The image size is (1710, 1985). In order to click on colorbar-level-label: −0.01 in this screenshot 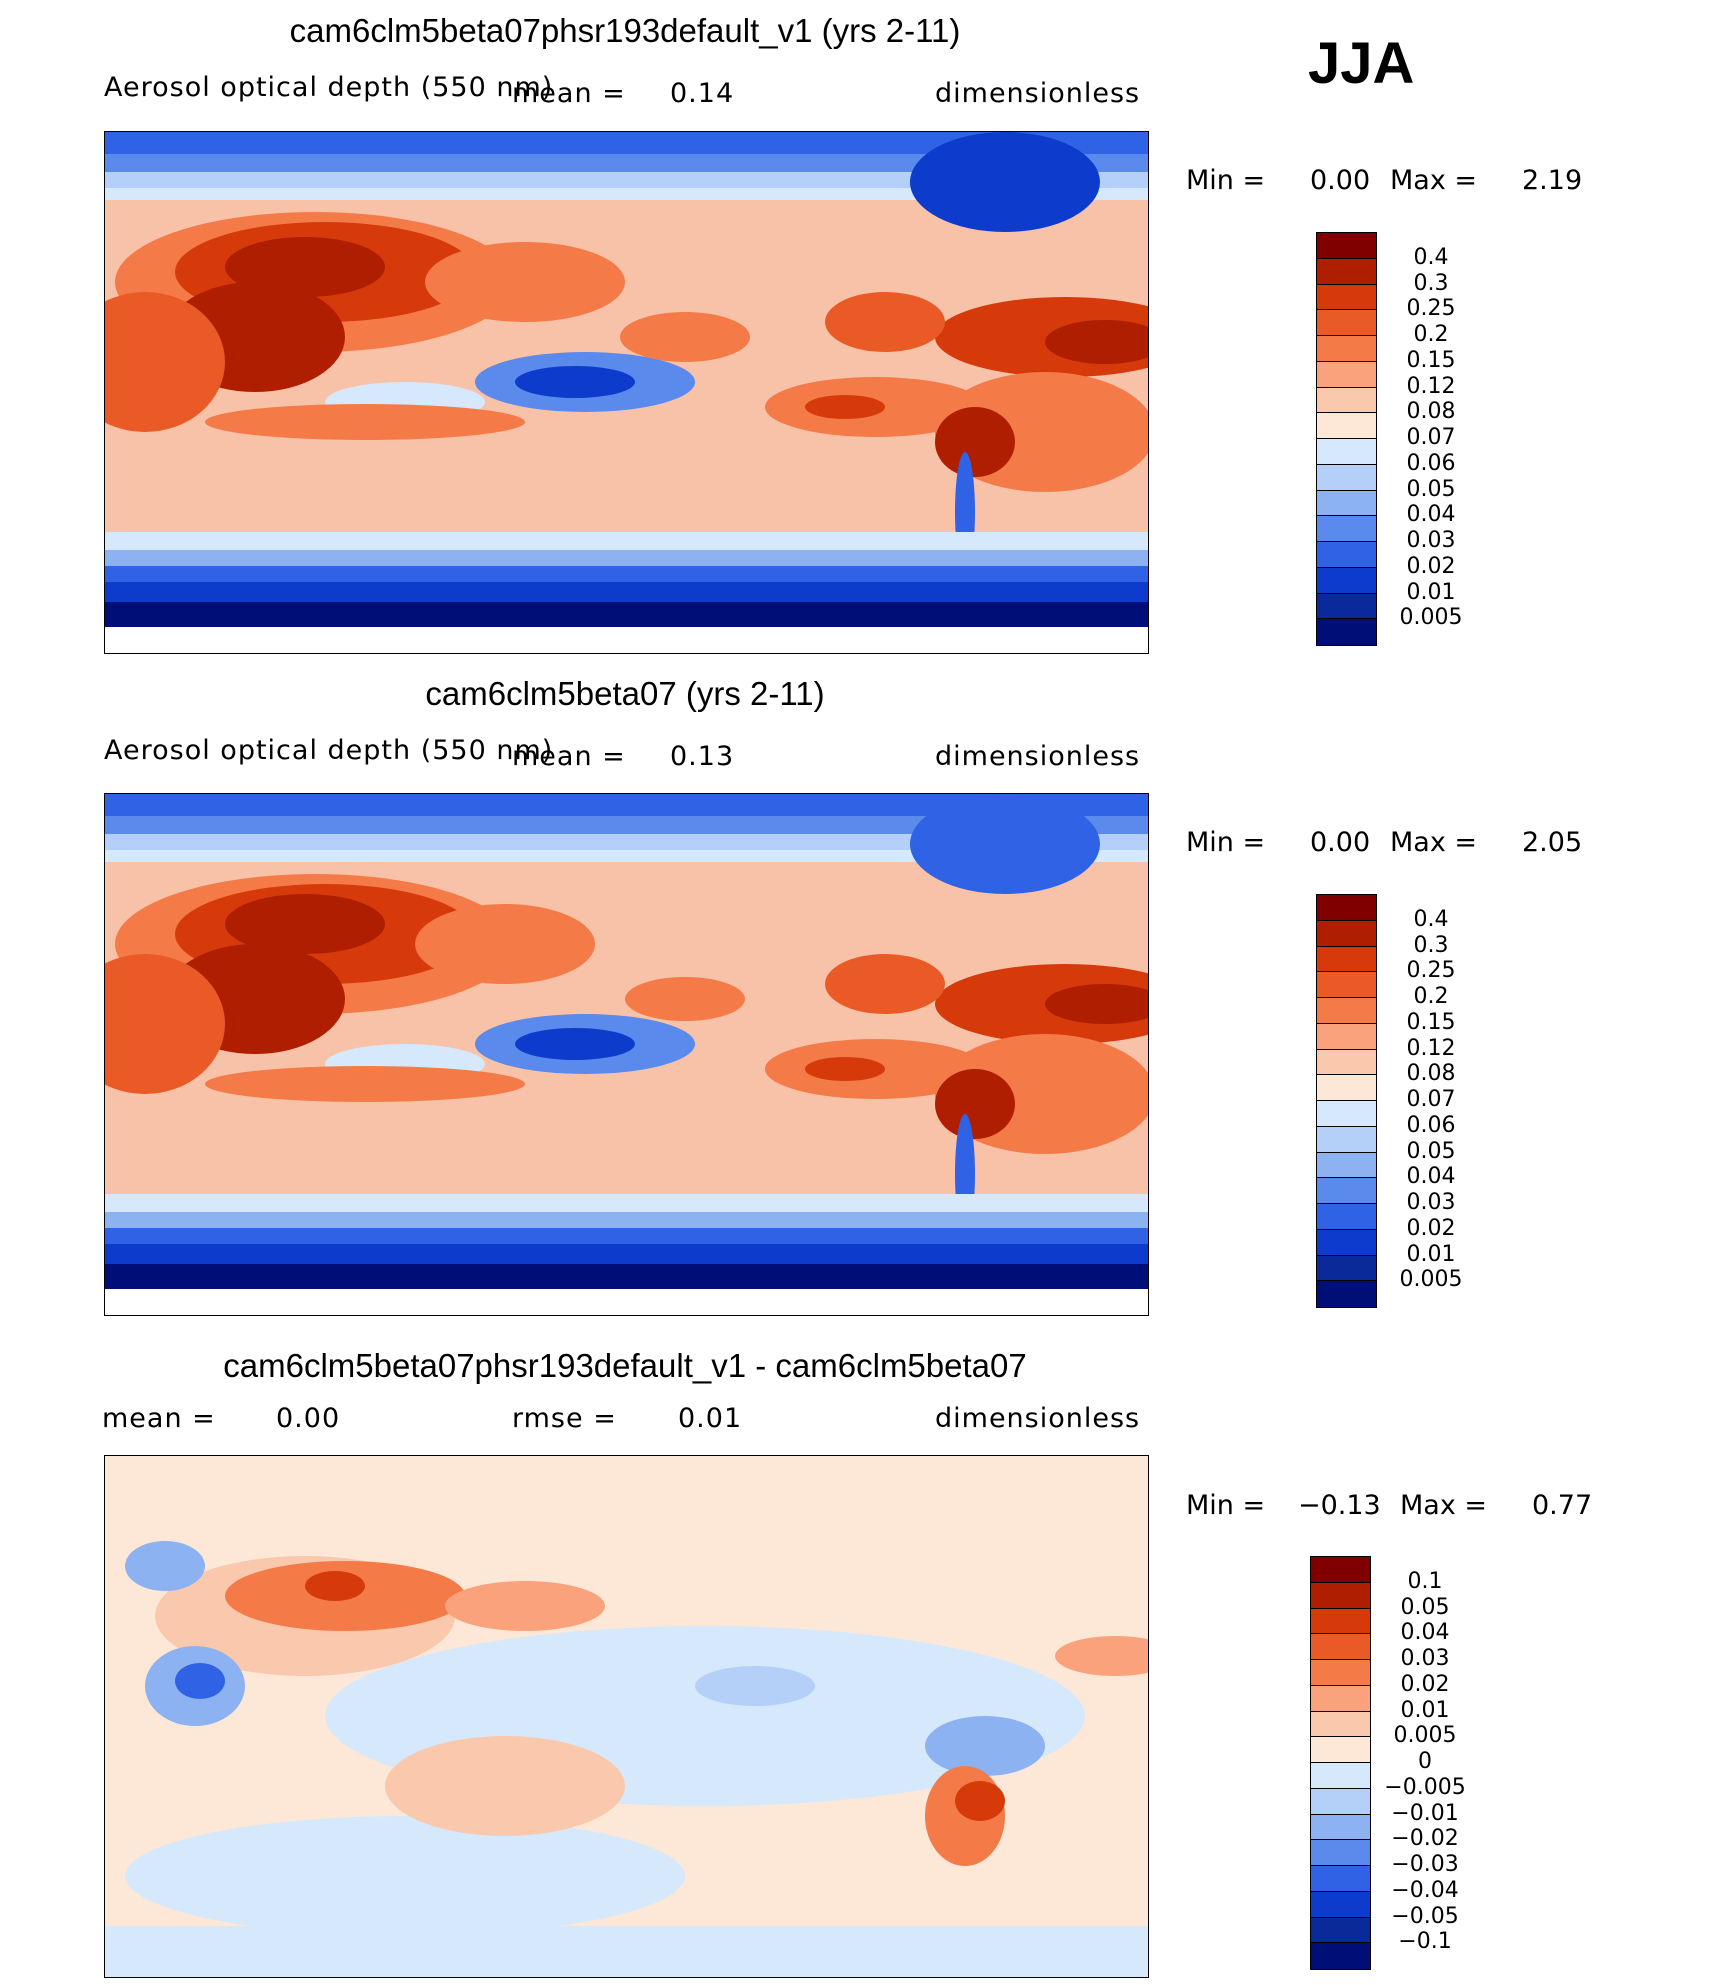, I will do `click(1425, 1813)`.